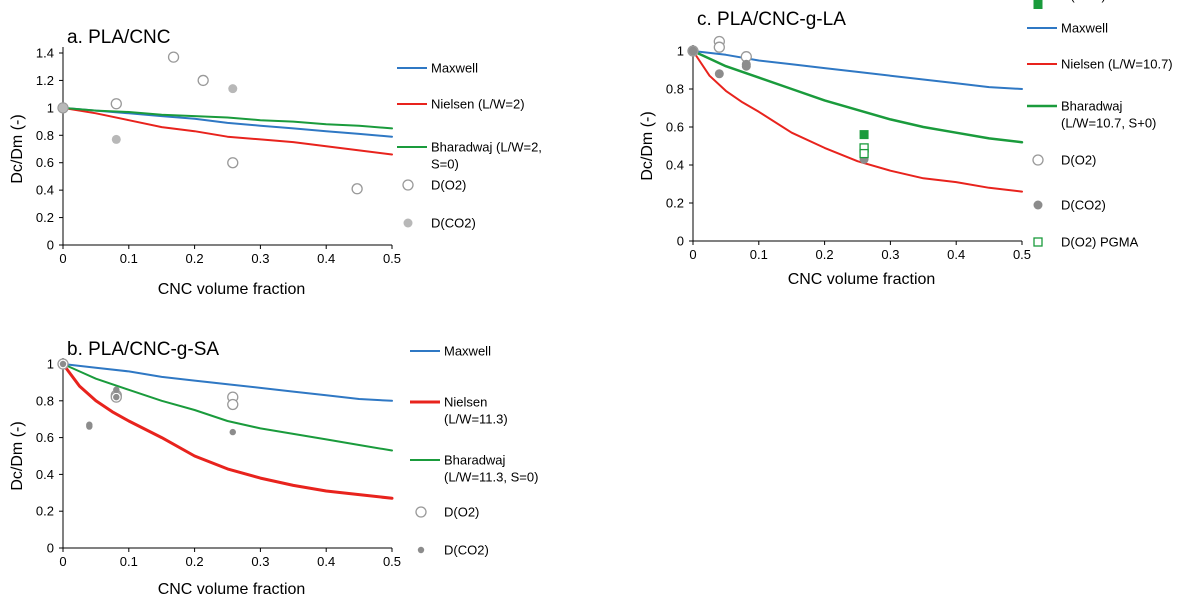 The image size is (1184, 596). I want to click on legend-label: S=0), so click(445, 164).